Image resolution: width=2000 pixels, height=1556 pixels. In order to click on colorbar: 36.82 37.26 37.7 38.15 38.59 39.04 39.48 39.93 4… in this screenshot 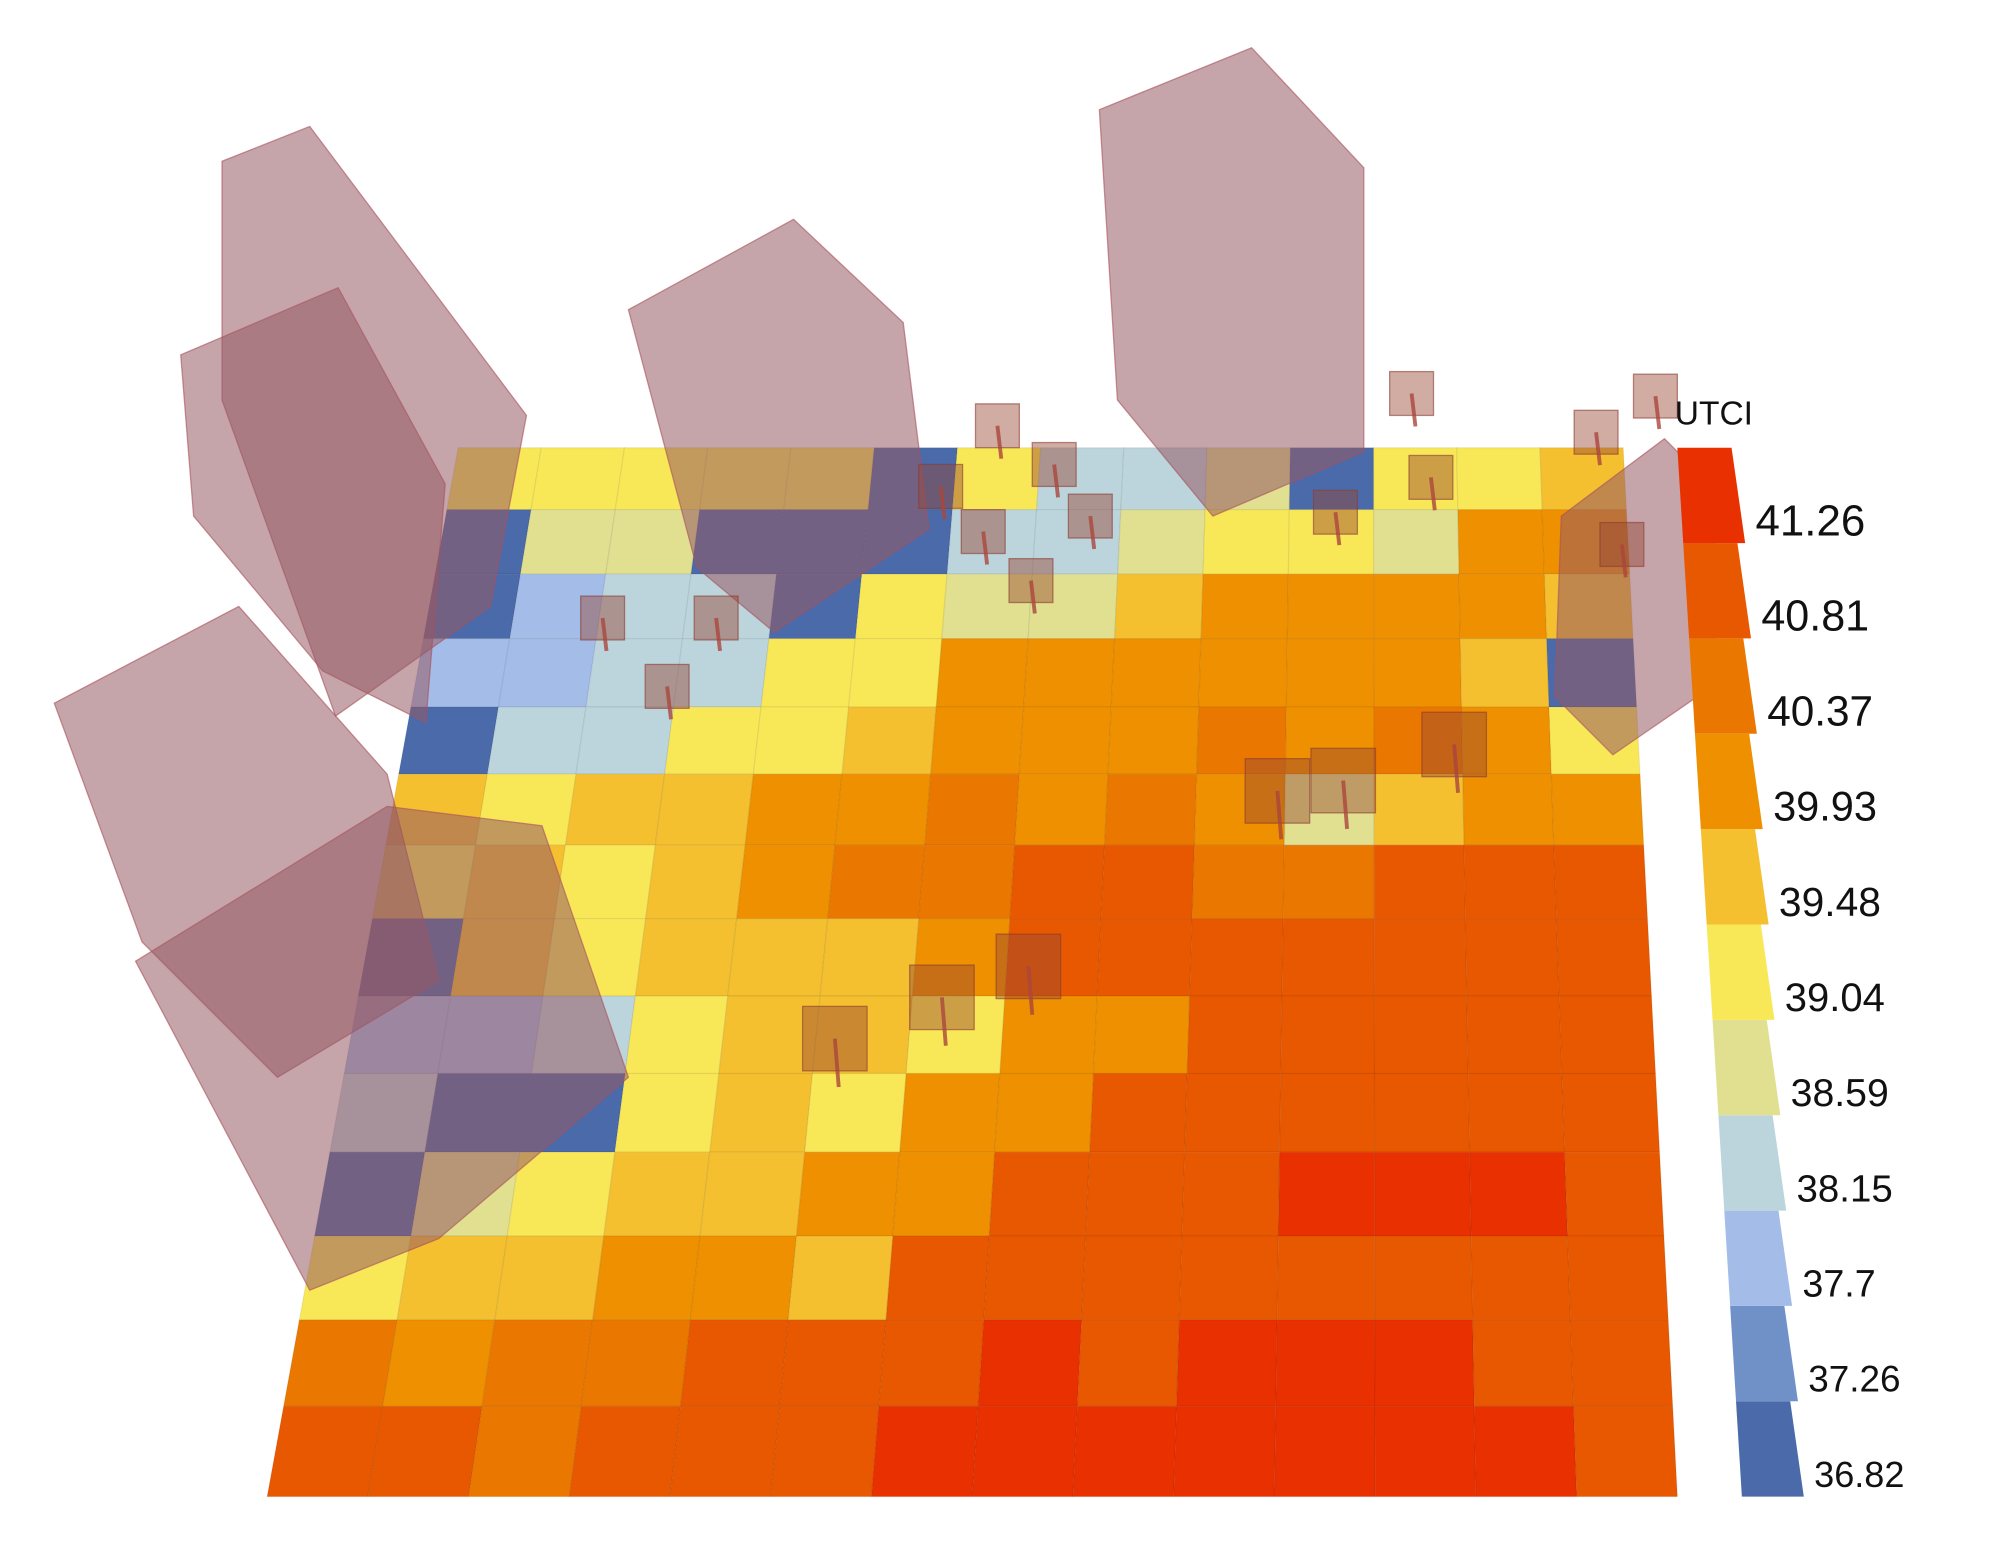, I will do `click(1791, 972)`.